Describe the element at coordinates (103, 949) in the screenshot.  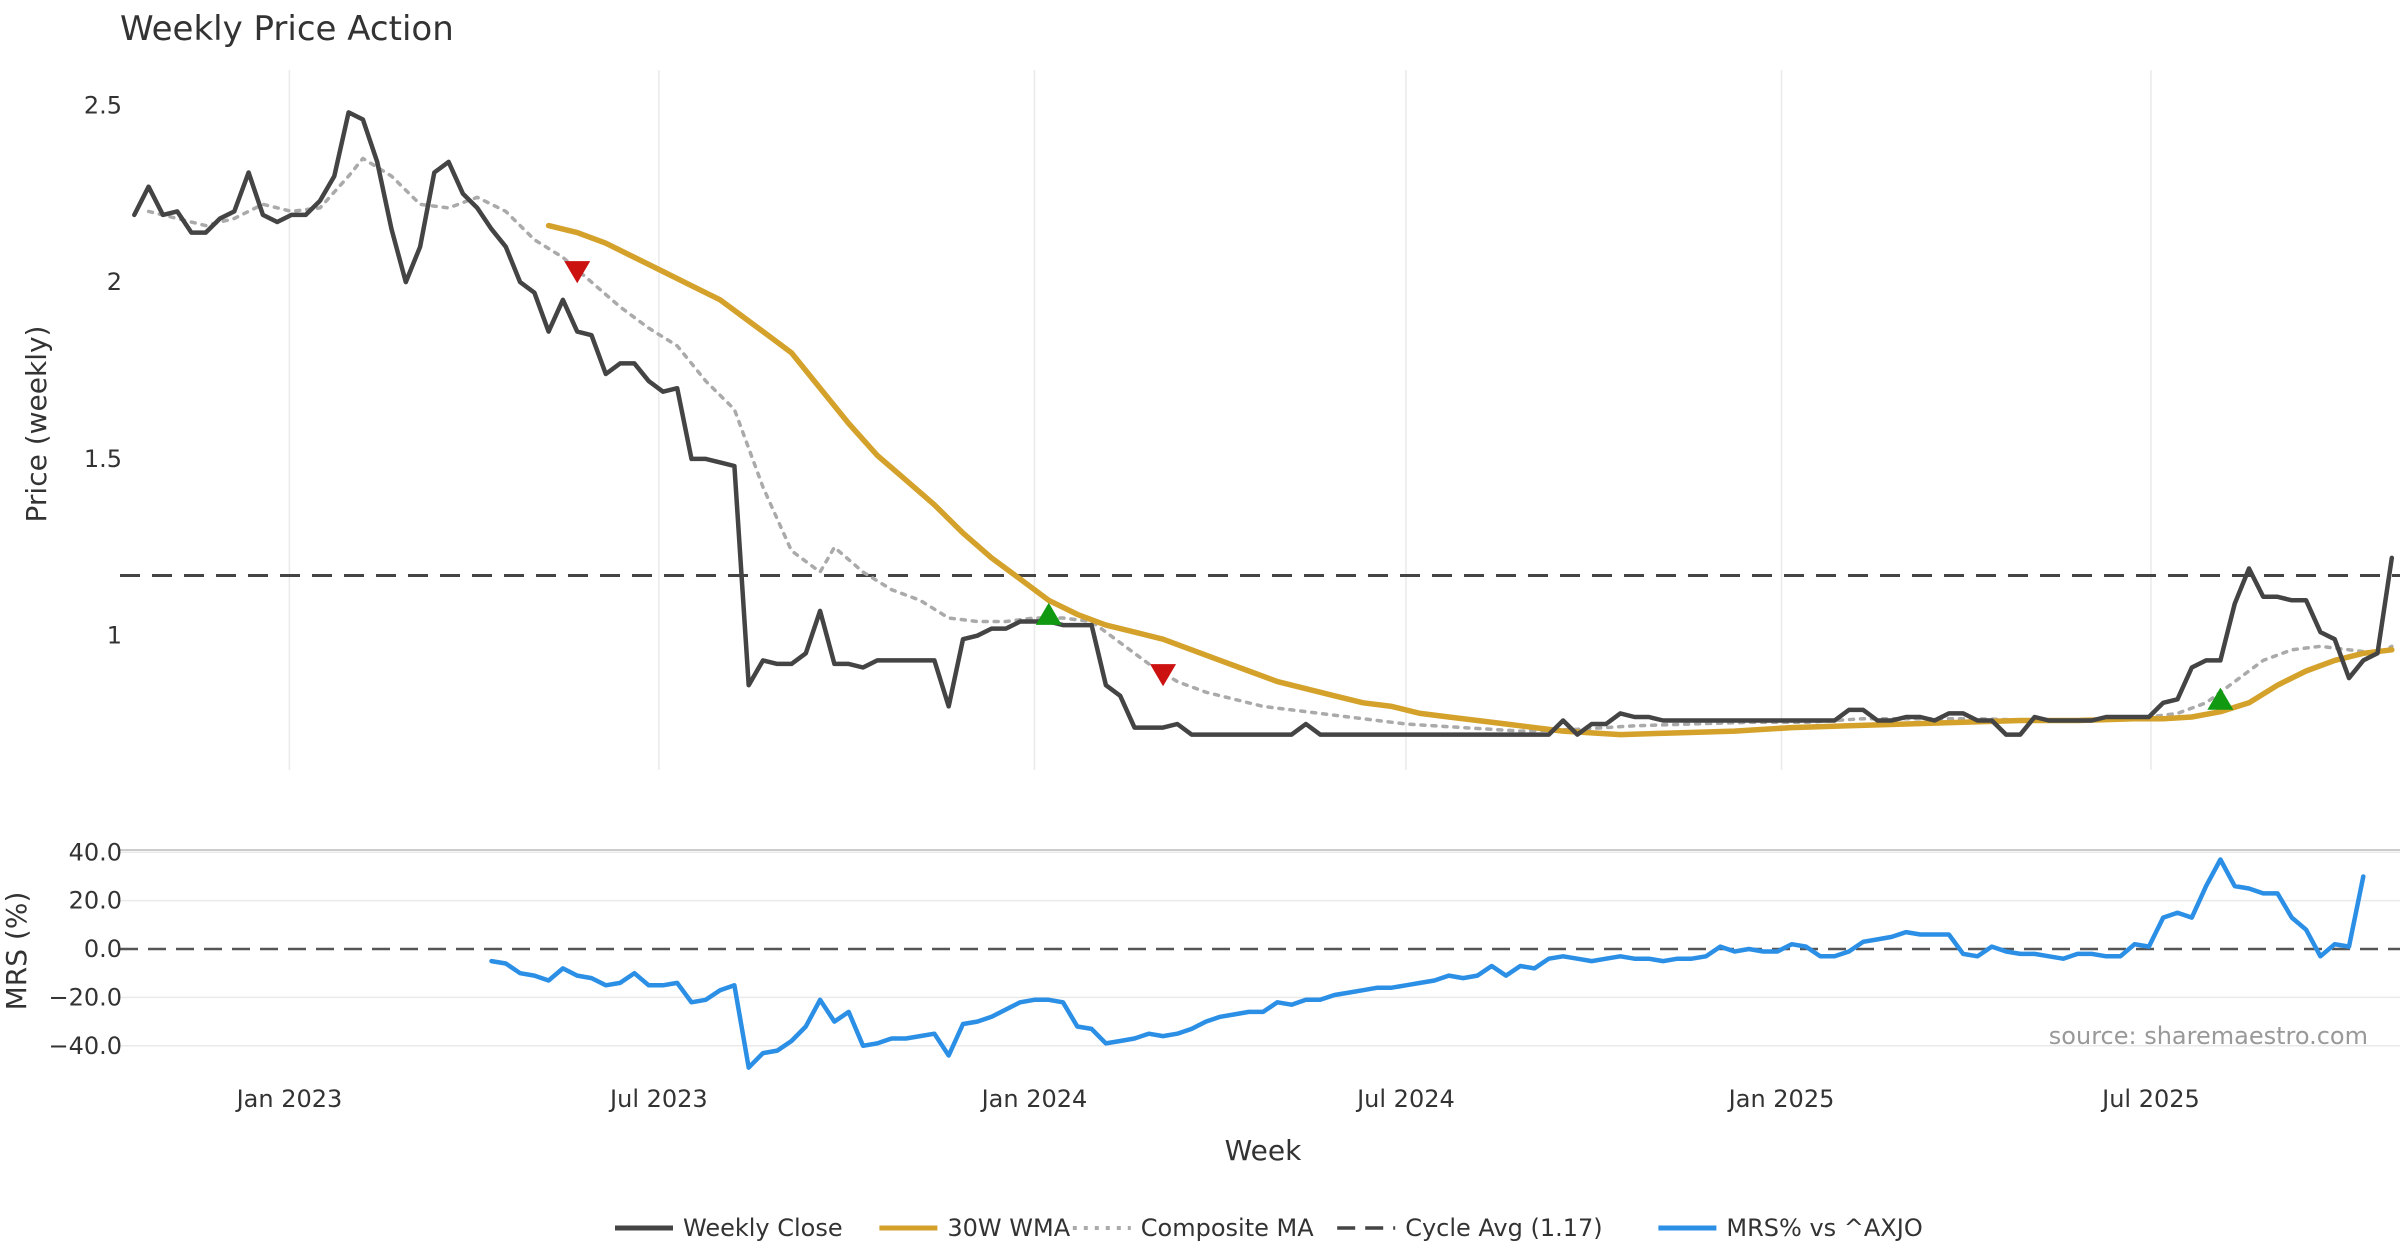
I see `mrs-y-tick-label: 0.0` at that location.